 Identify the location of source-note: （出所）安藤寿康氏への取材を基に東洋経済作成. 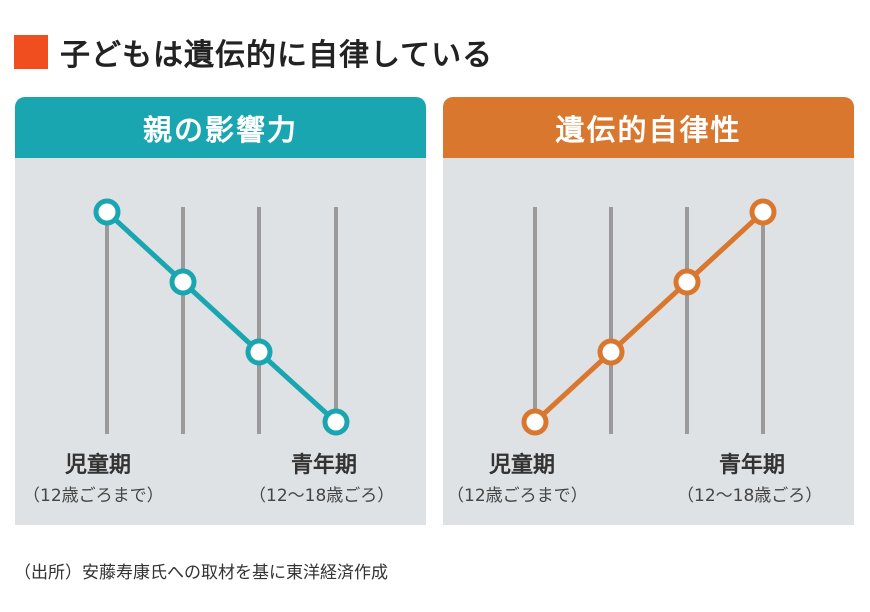
(201, 573).